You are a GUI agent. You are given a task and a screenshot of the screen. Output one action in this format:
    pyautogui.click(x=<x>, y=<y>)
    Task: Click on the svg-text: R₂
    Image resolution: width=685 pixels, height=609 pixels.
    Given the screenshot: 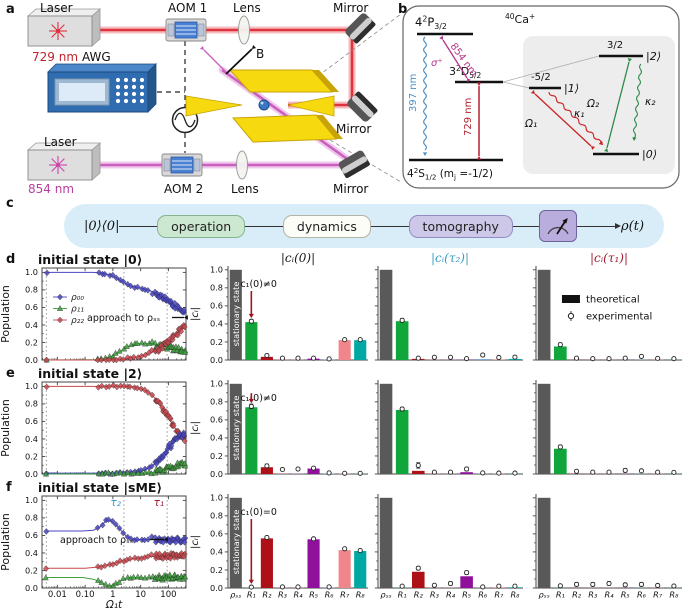 What is the action you would take?
    pyautogui.click(x=267, y=595)
    